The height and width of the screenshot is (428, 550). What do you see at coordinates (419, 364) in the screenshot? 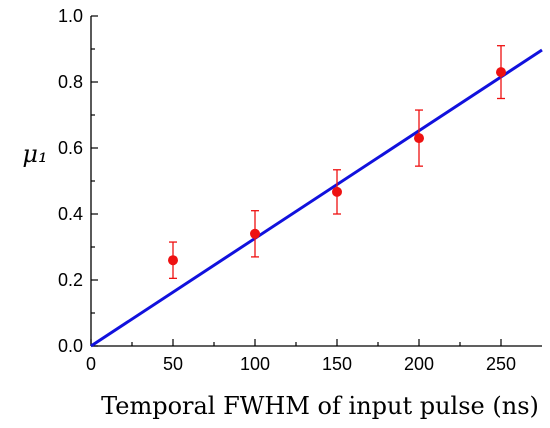
I see `x-tick-label: 200` at bounding box center [419, 364].